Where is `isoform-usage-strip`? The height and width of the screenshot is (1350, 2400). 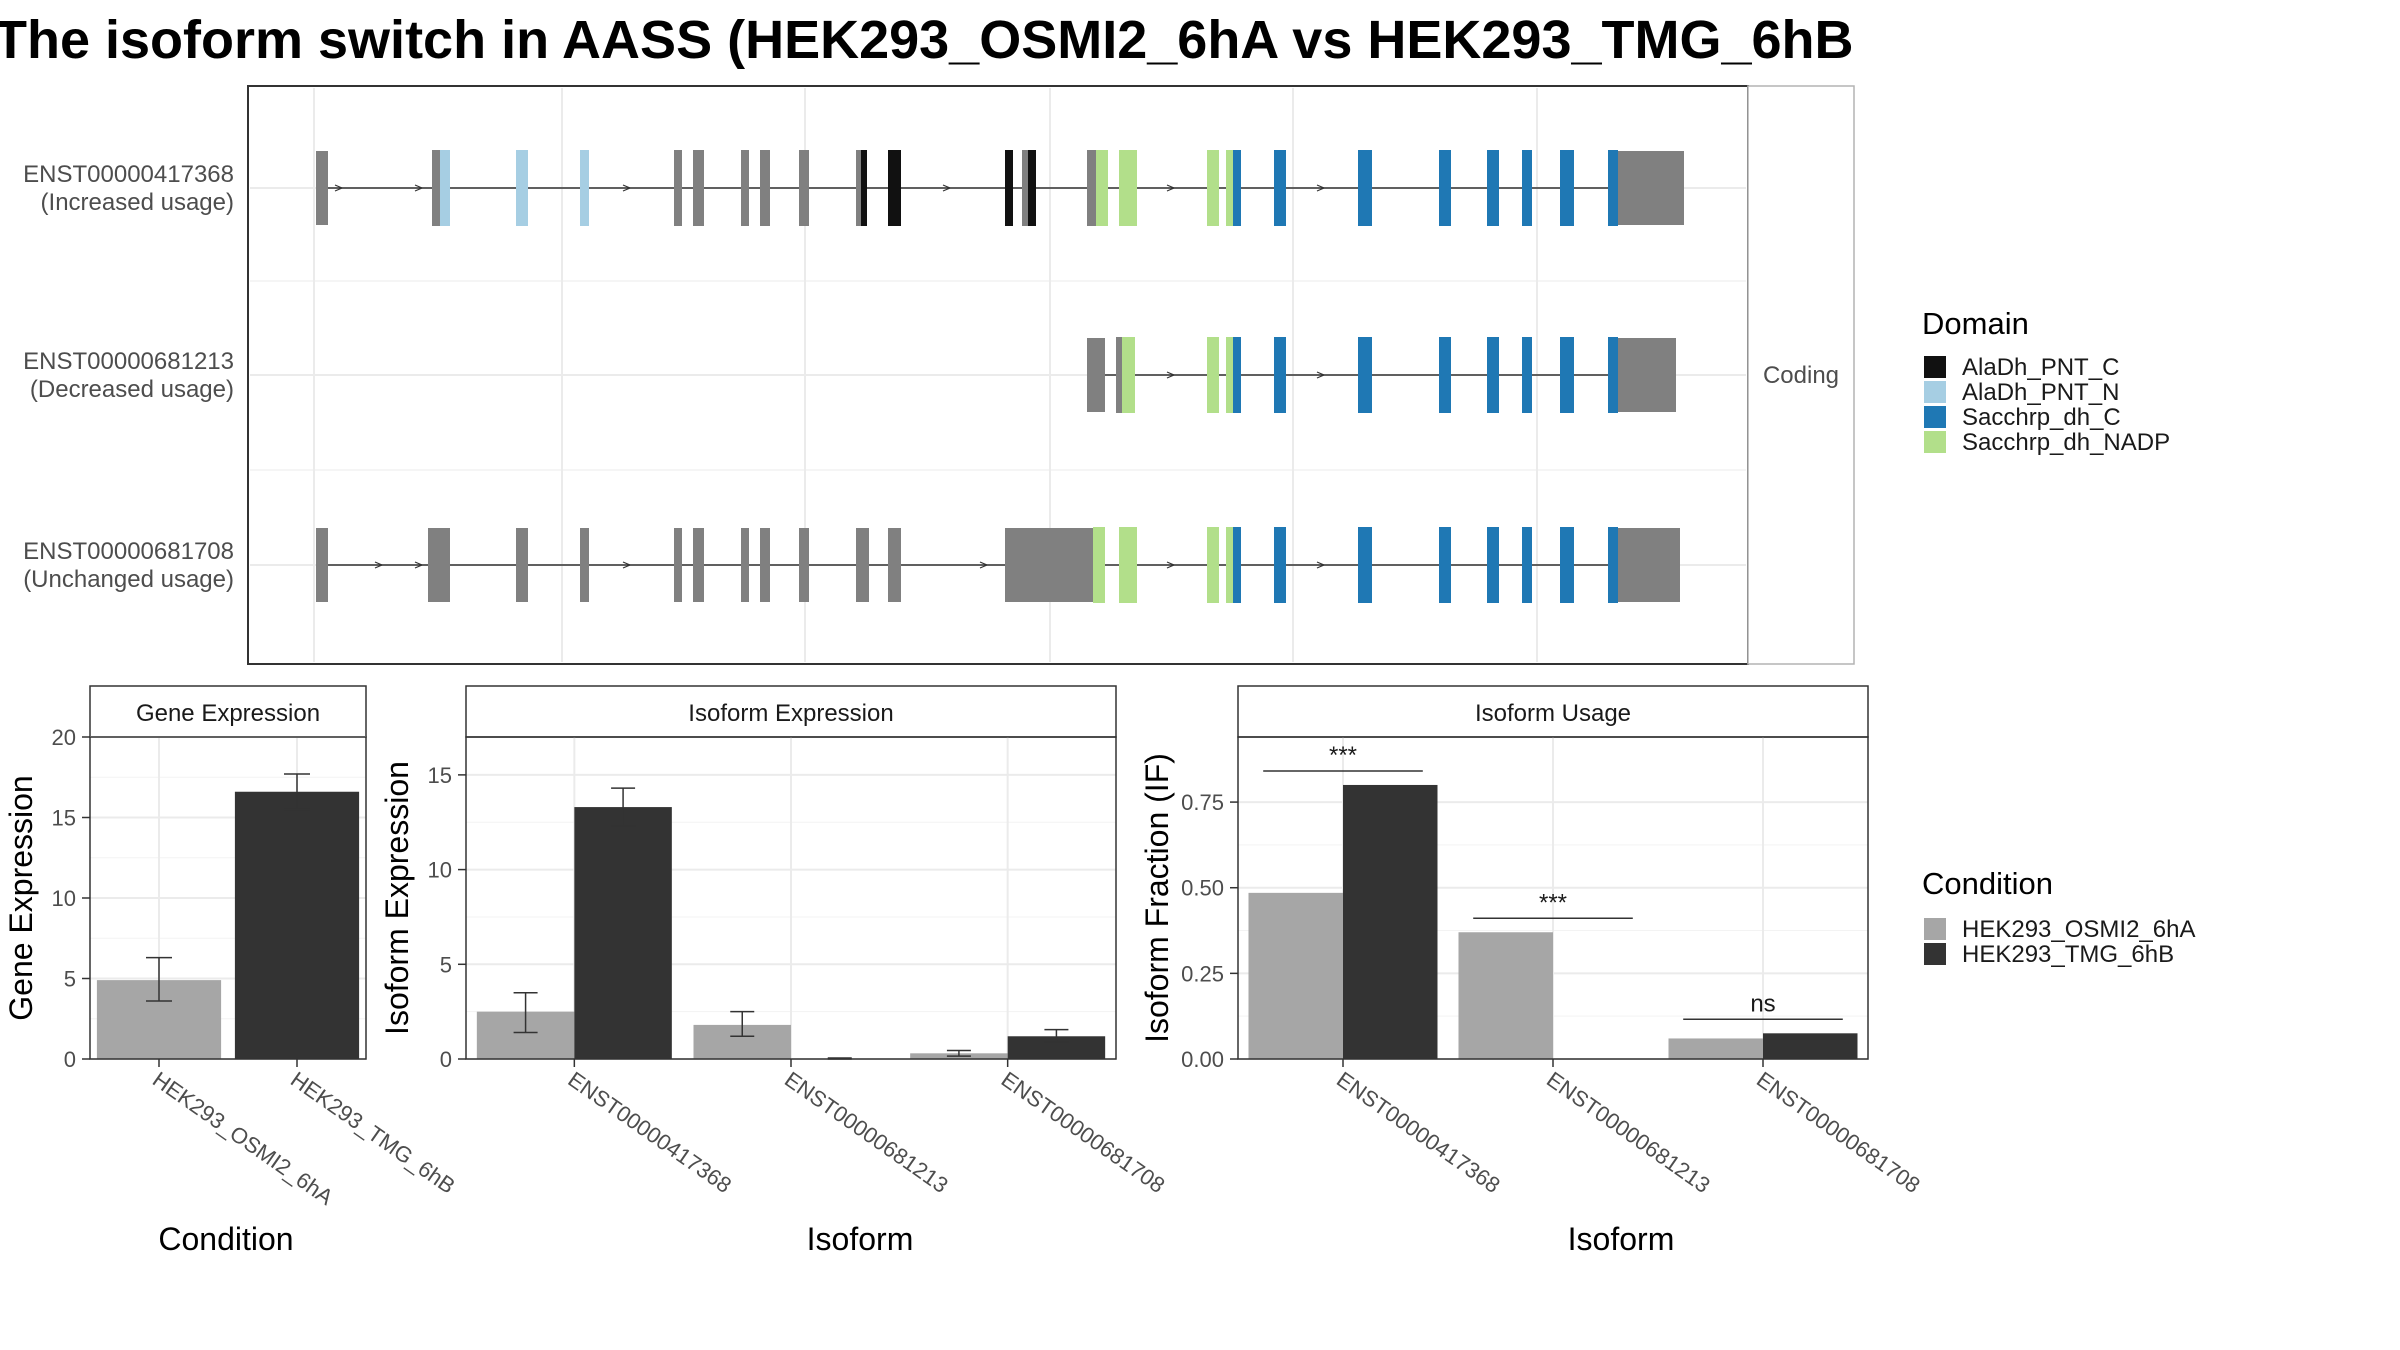
isoform-usage-strip is located at coordinates (1553, 711).